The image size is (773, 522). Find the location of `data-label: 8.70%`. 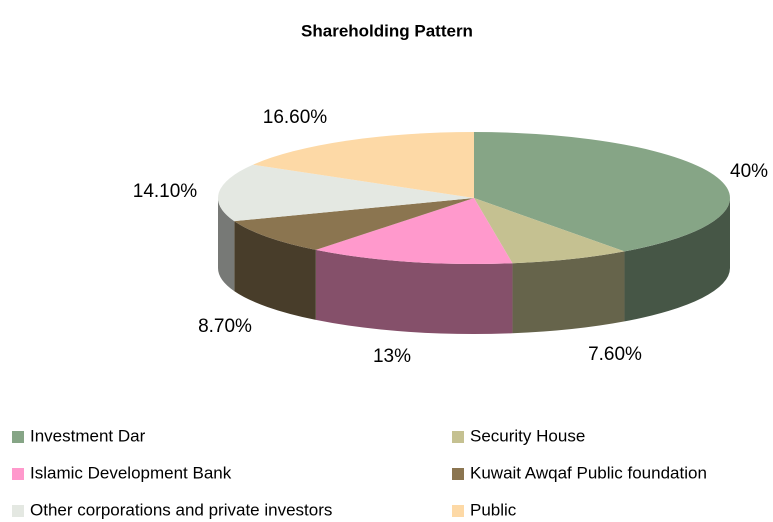

data-label: 8.70% is located at coordinates (225, 326).